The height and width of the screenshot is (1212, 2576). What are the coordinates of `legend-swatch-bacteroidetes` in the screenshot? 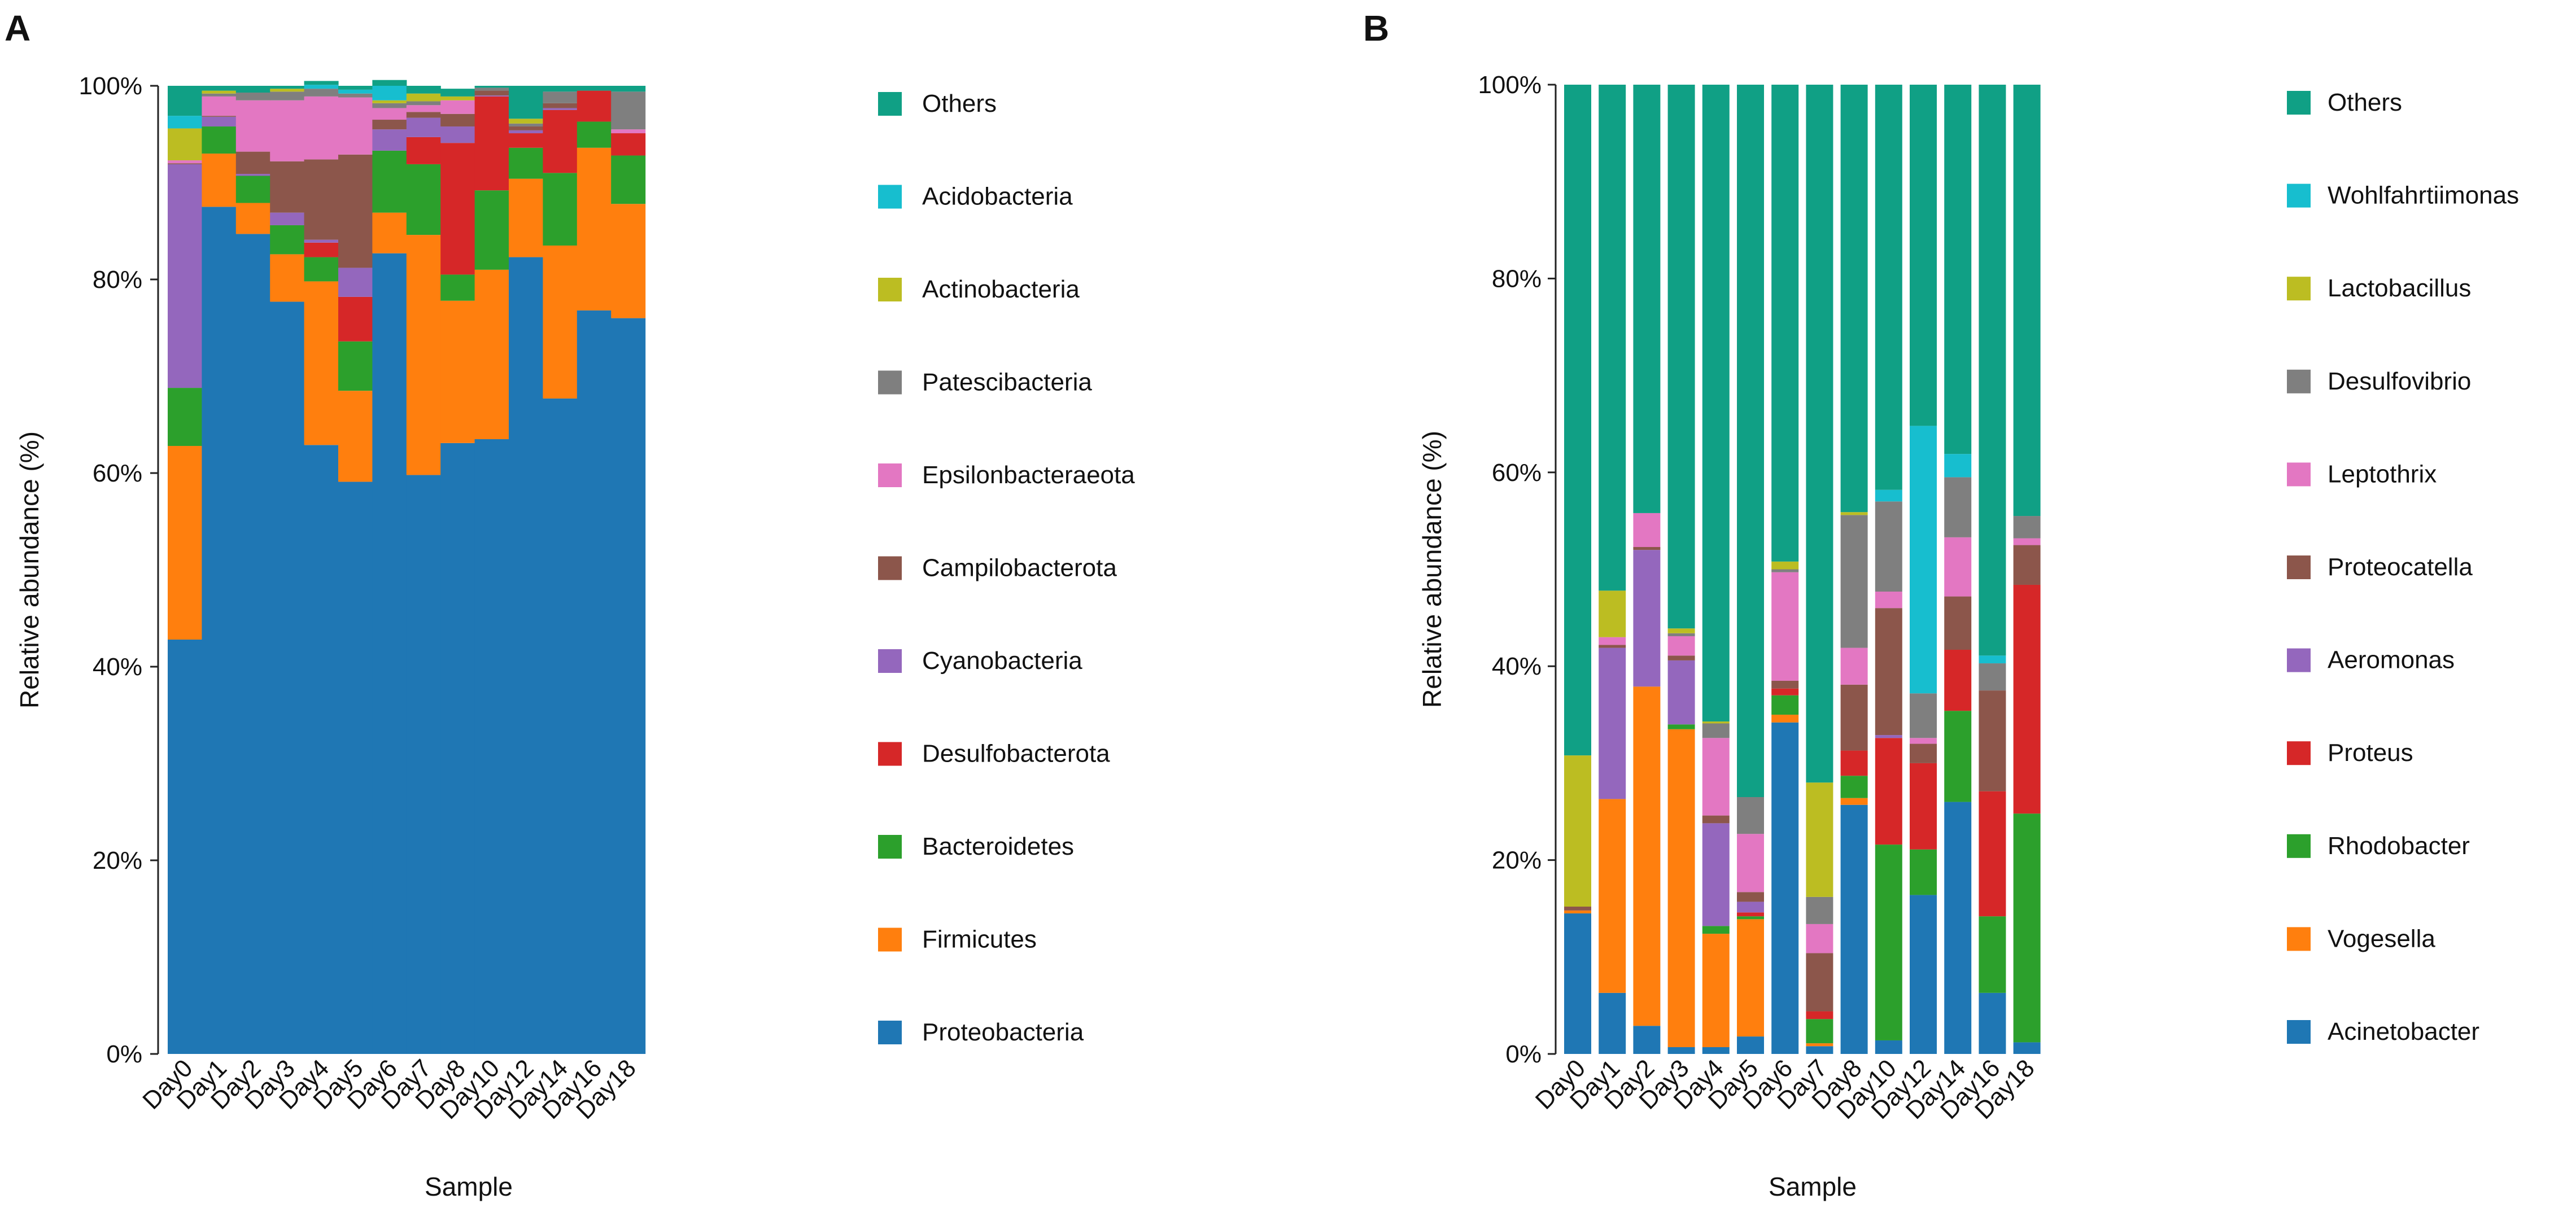 It's located at (890, 847).